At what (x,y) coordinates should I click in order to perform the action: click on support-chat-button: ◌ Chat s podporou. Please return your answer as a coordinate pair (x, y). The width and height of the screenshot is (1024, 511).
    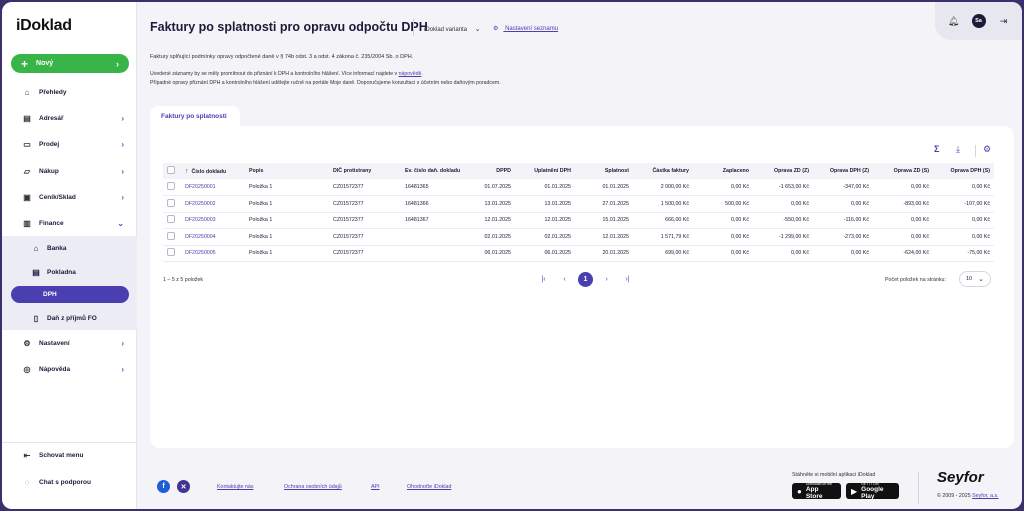
    Looking at the image, I should click on (69, 482).